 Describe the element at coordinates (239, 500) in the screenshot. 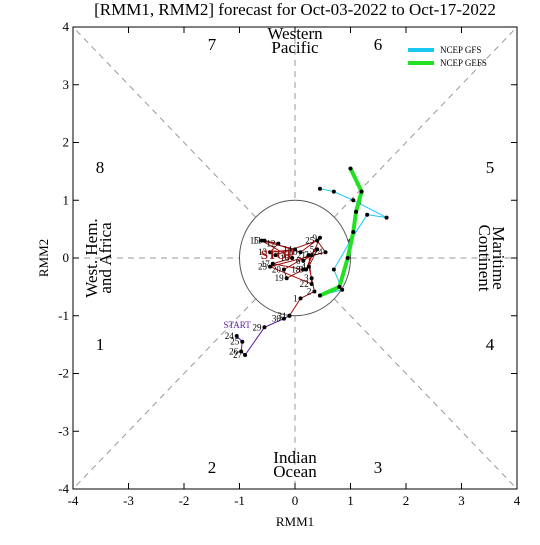

I see `x-tick-label: -1` at that location.